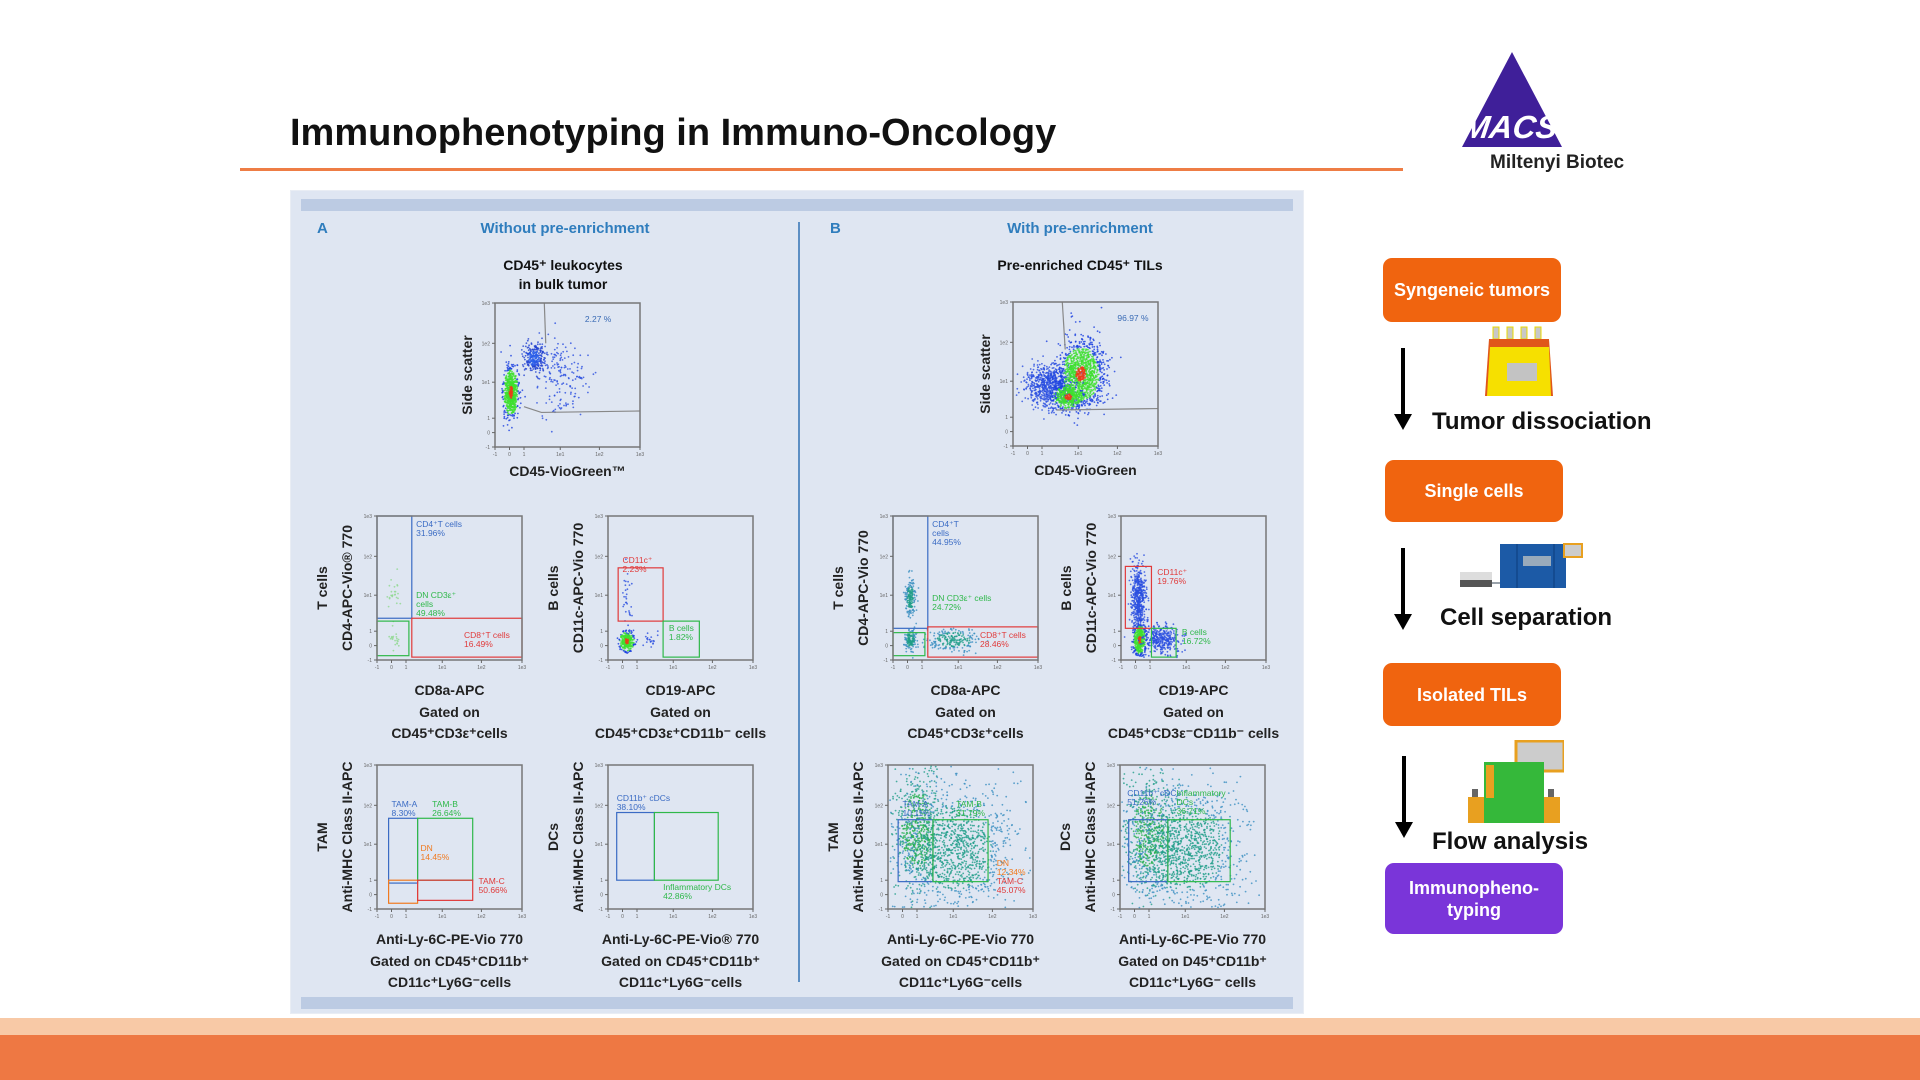 This screenshot has width=1920, height=1080. I want to click on panel-a-letter: A, so click(322, 228).